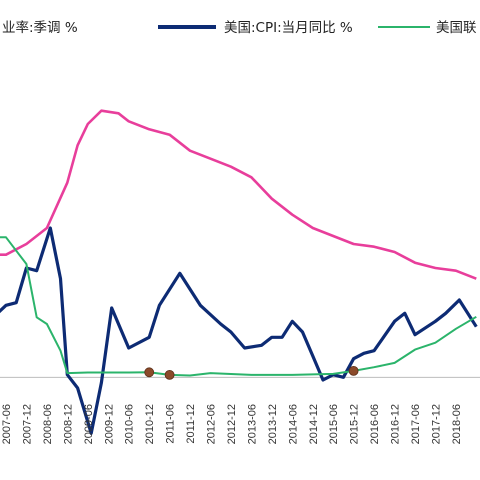 The width and height of the screenshot is (480, 480). I want to click on x-tick-label: 2011-06, so click(171, 424).